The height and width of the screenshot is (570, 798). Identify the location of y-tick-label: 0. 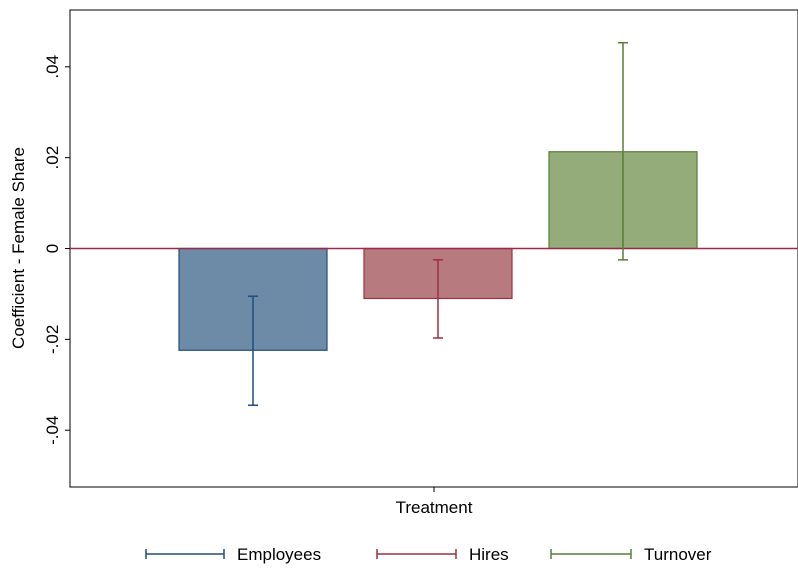
(52, 248).